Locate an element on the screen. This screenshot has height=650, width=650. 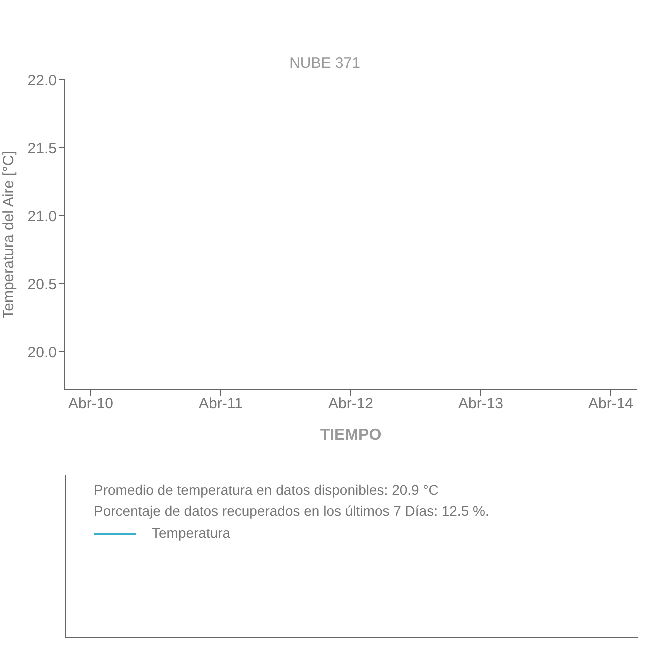
x-tick-label: Abr-10 is located at coordinates (91, 404).